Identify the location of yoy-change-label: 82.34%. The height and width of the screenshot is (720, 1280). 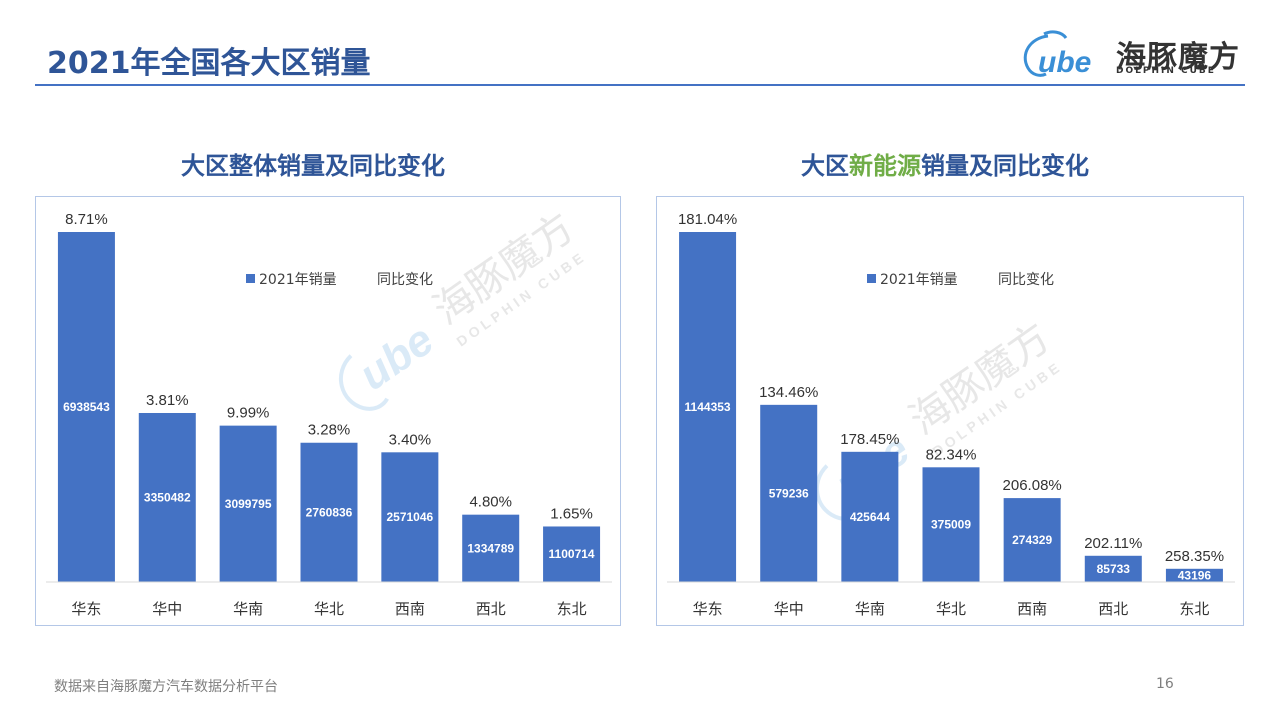
(951, 454).